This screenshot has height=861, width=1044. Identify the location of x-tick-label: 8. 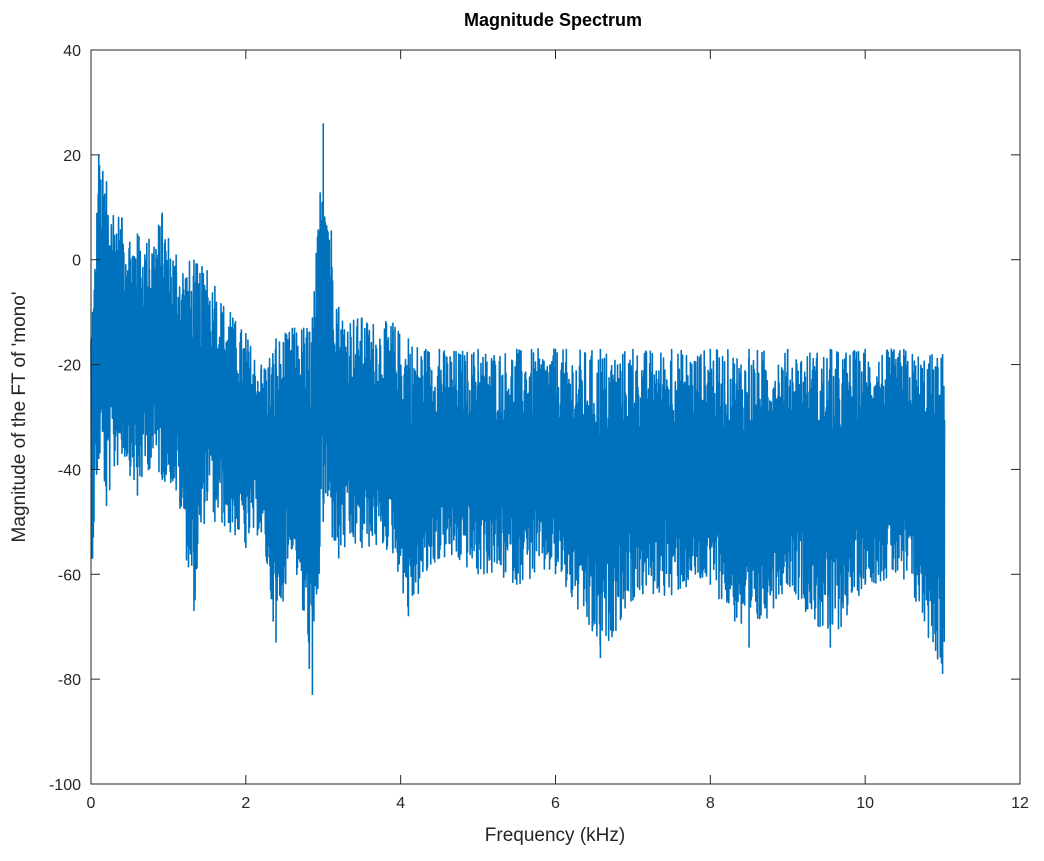
(710, 803).